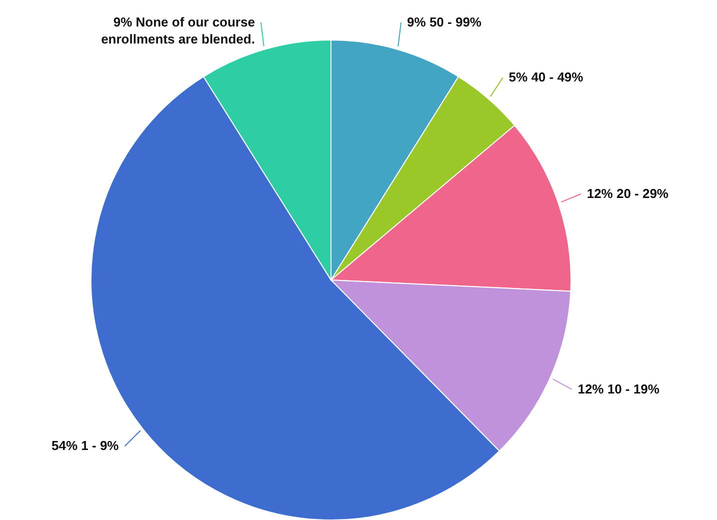 The width and height of the screenshot is (717, 520). I want to click on slice-label: 54% 1 - 9%, so click(86, 446).